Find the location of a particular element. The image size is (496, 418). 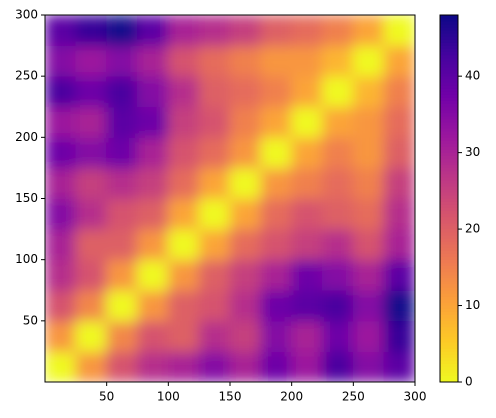

x-tick-label: 150 is located at coordinates (230, 397).